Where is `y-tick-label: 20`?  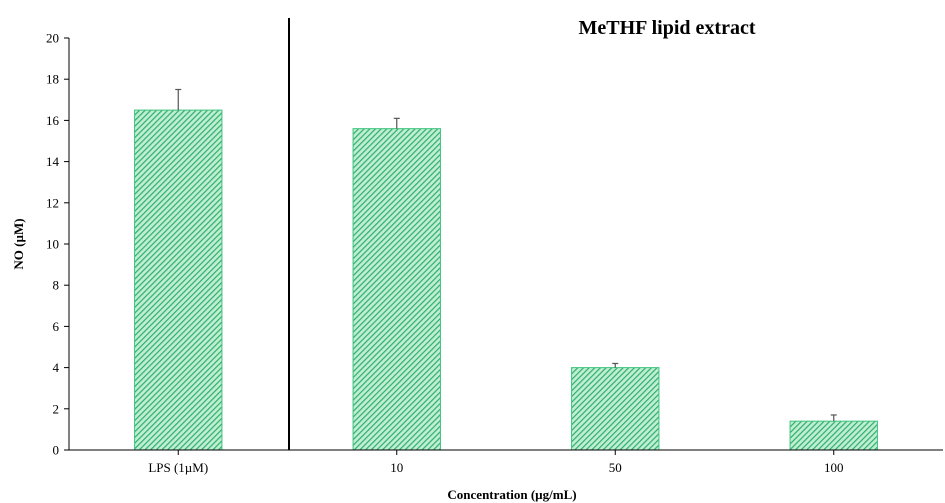 y-tick-label: 20 is located at coordinates (52, 38).